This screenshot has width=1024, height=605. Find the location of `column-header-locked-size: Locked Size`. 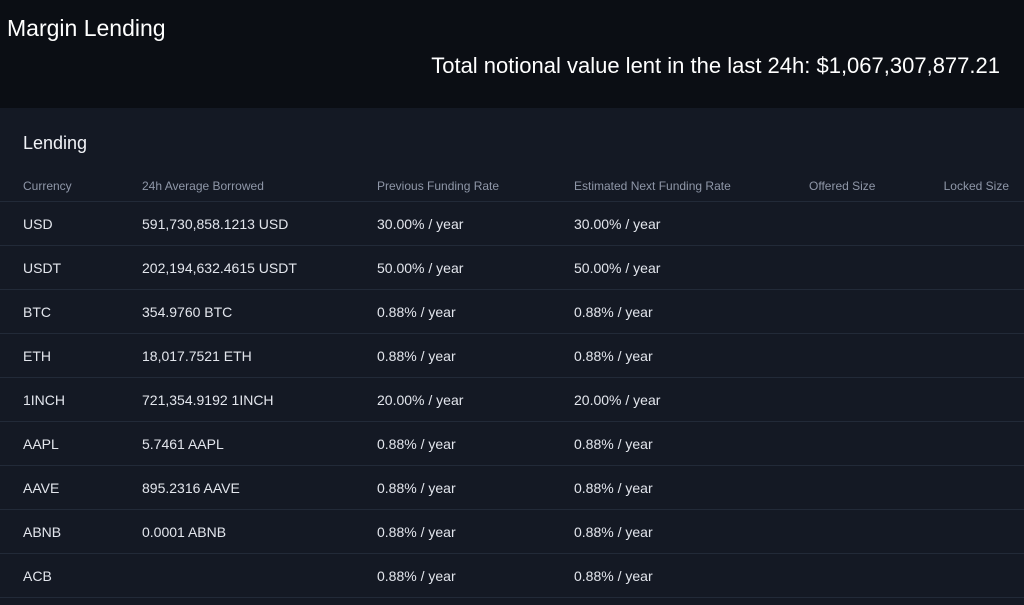

column-header-locked-size: Locked Size is located at coordinates (976, 186).